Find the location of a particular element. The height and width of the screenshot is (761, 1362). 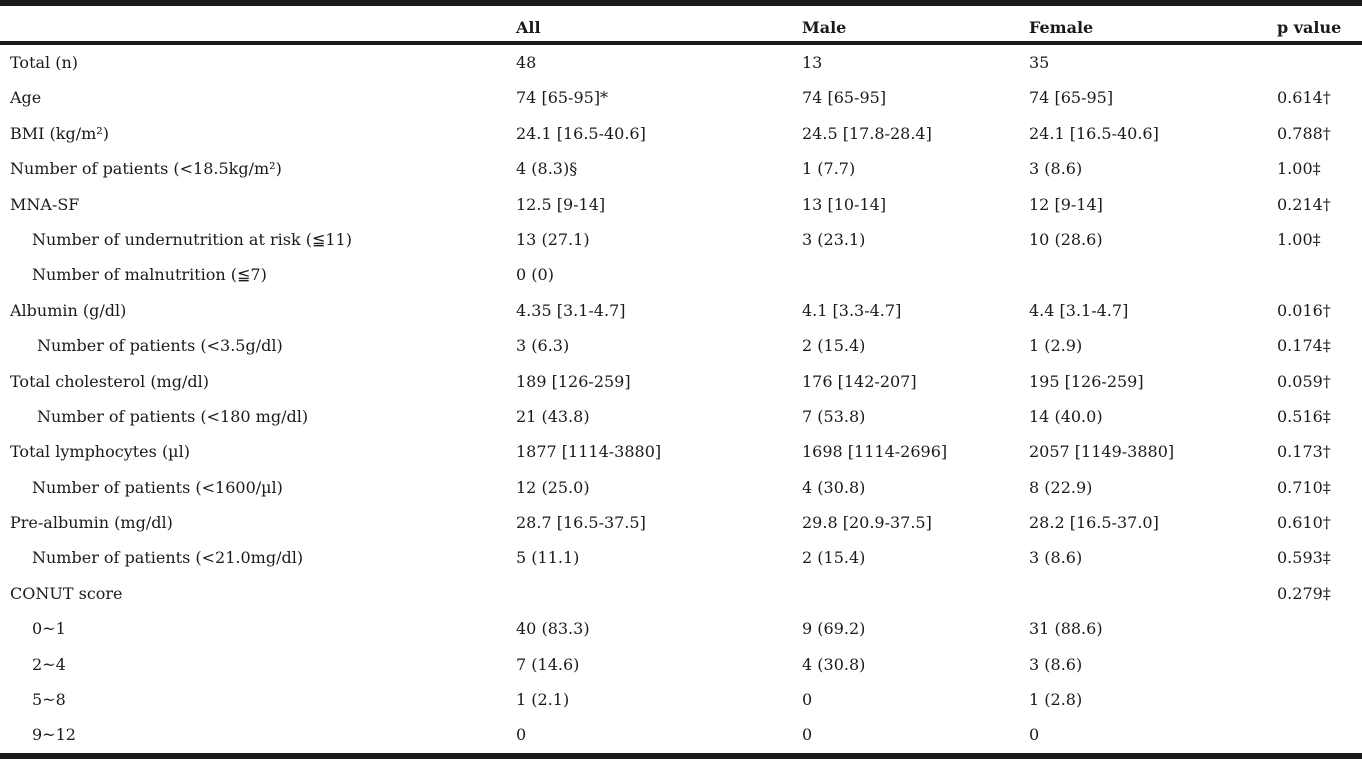

cell-p-value: 0.593‡ is located at coordinates (1304, 558).